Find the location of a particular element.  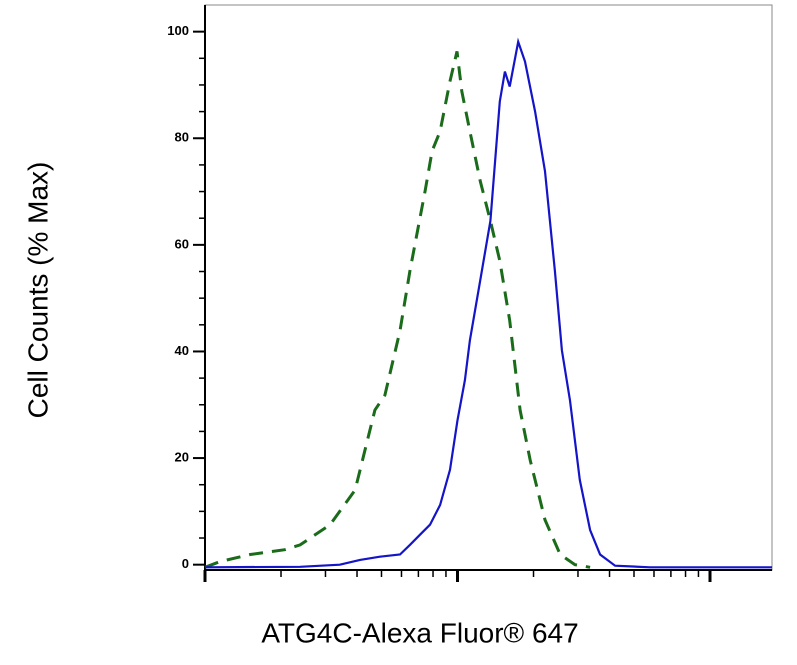

y-tick-label: 100 is located at coordinates (178, 30).